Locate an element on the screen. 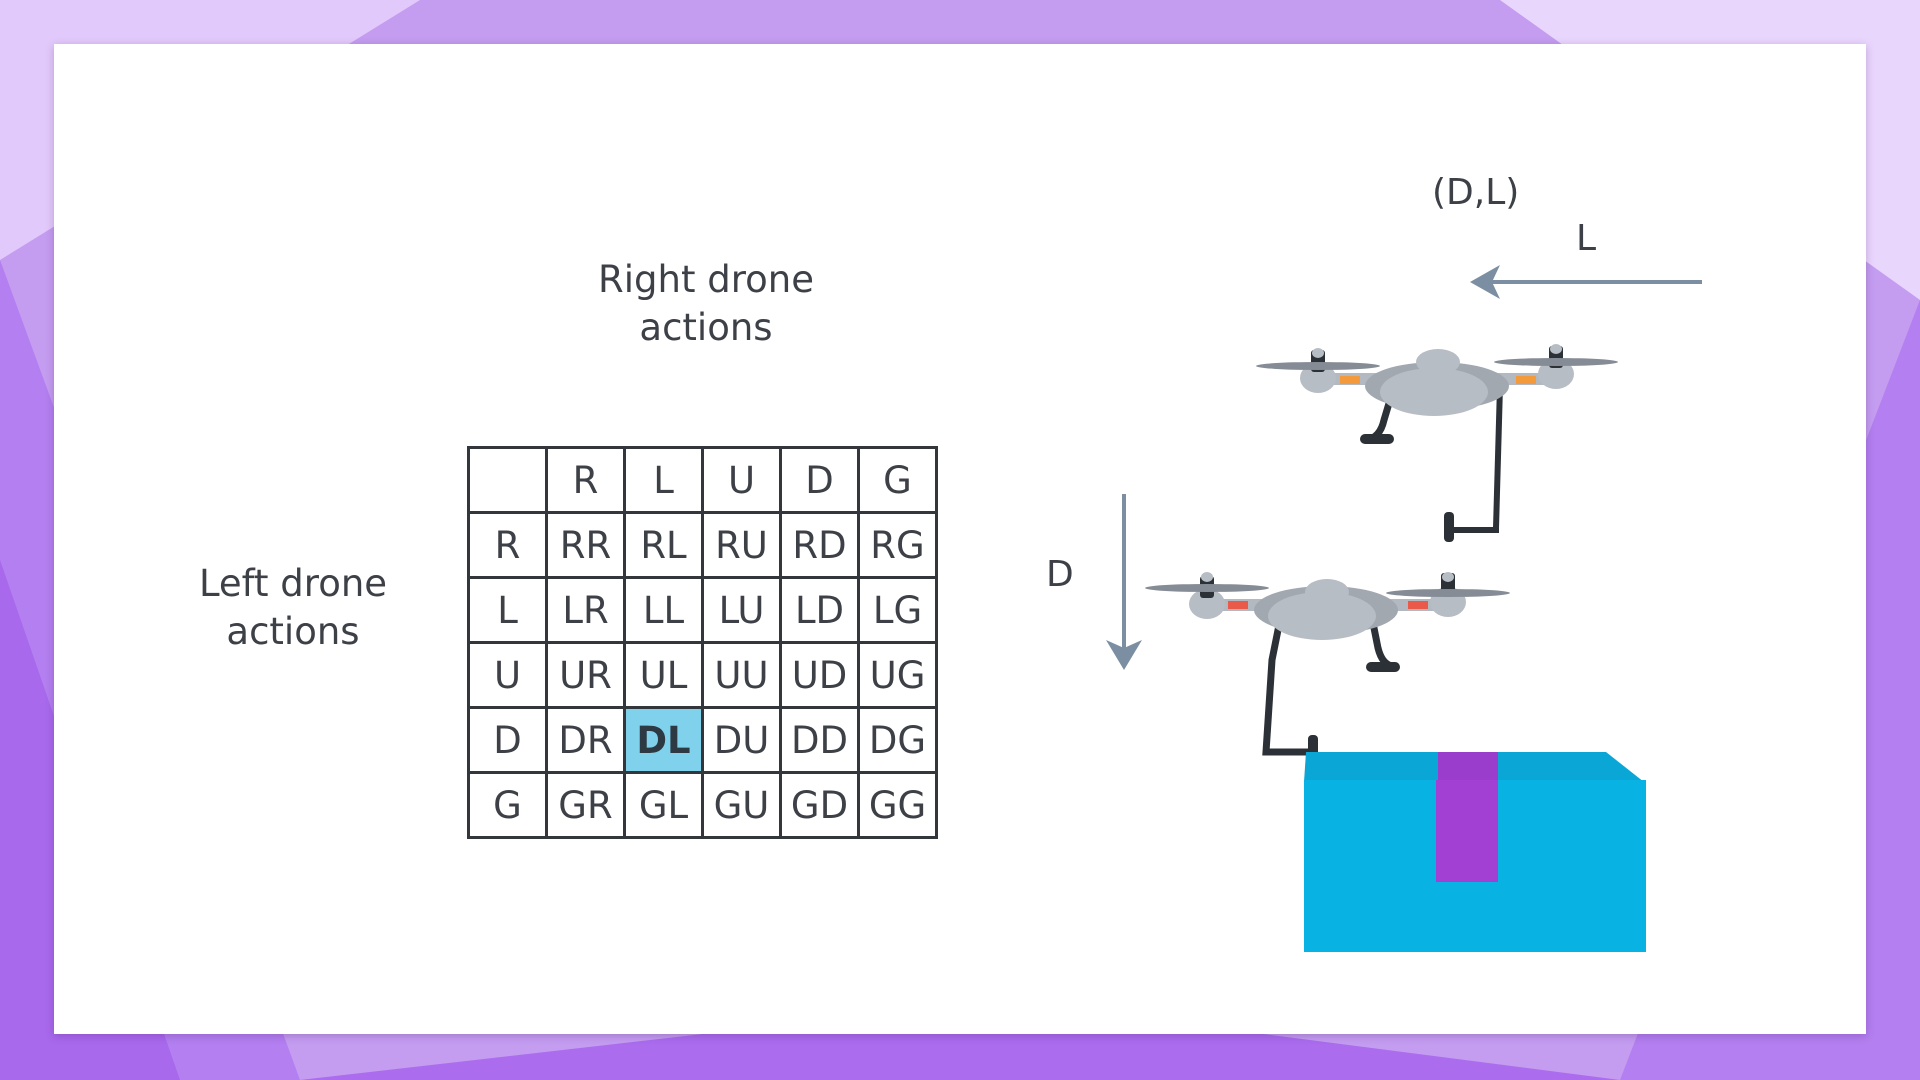 The image size is (1920, 1080). table-row: G GR GL GU GD GG is located at coordinates (702, 805).